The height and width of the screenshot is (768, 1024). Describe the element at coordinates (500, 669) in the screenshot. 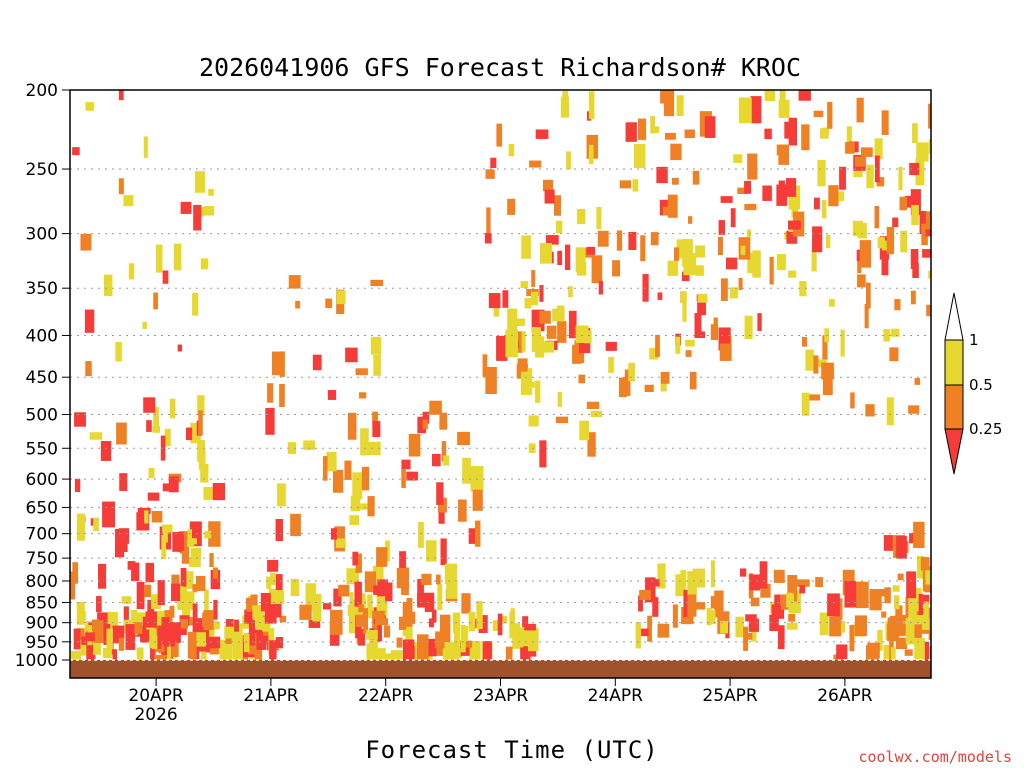

I see `ground-layer` at that location.